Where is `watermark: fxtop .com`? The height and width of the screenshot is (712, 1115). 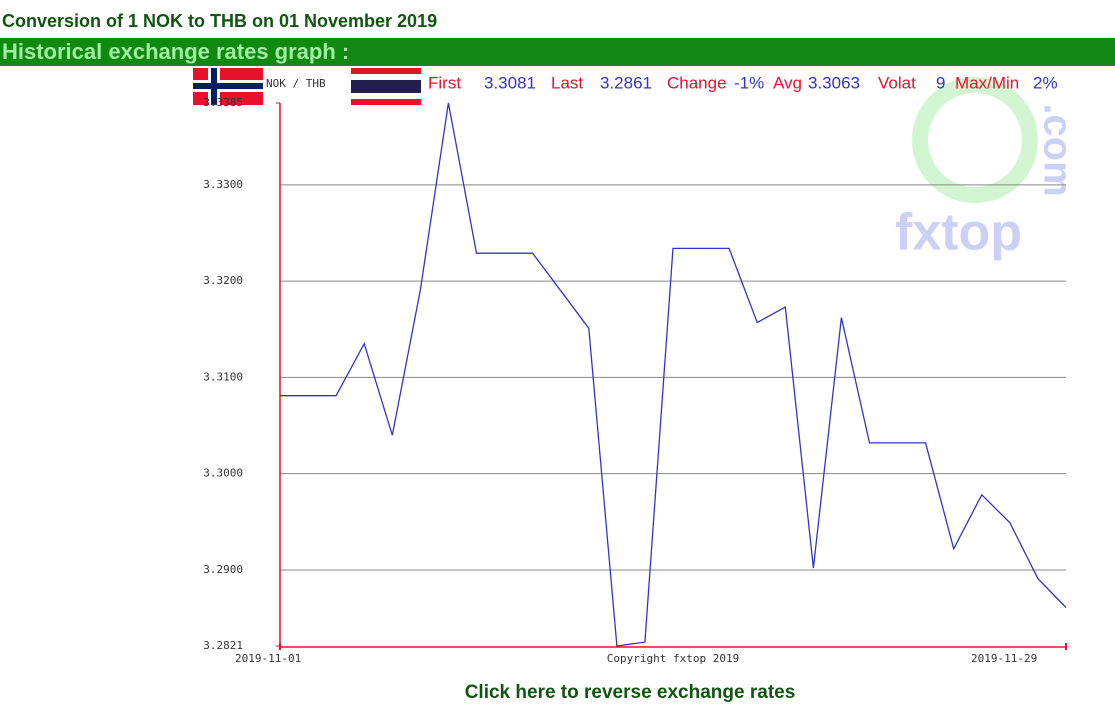
watermark: fxtop .com is located at coordinates (987, 169).